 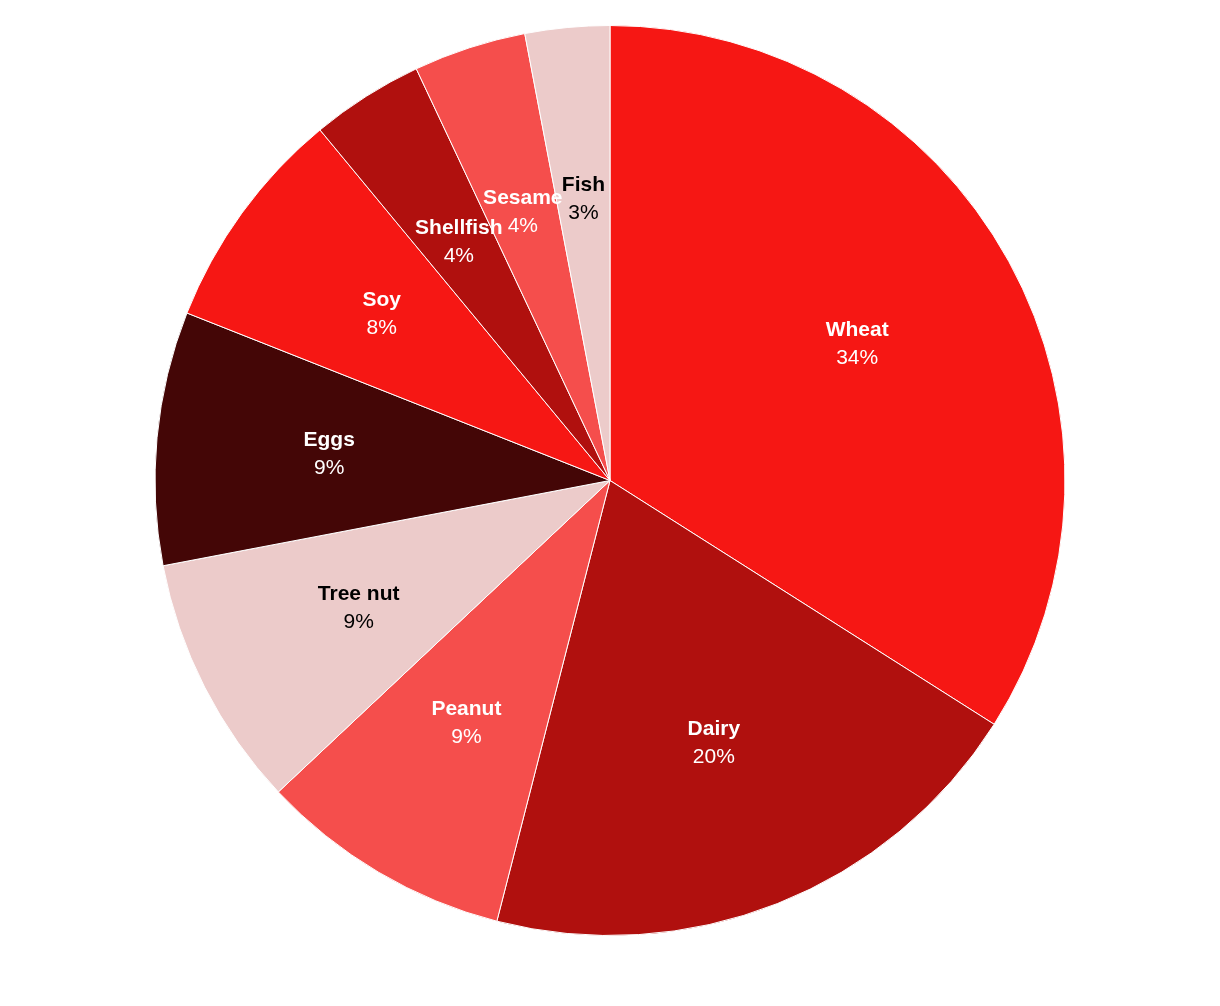 I want to click on data-label: 34%, so click(x=857, y=357).